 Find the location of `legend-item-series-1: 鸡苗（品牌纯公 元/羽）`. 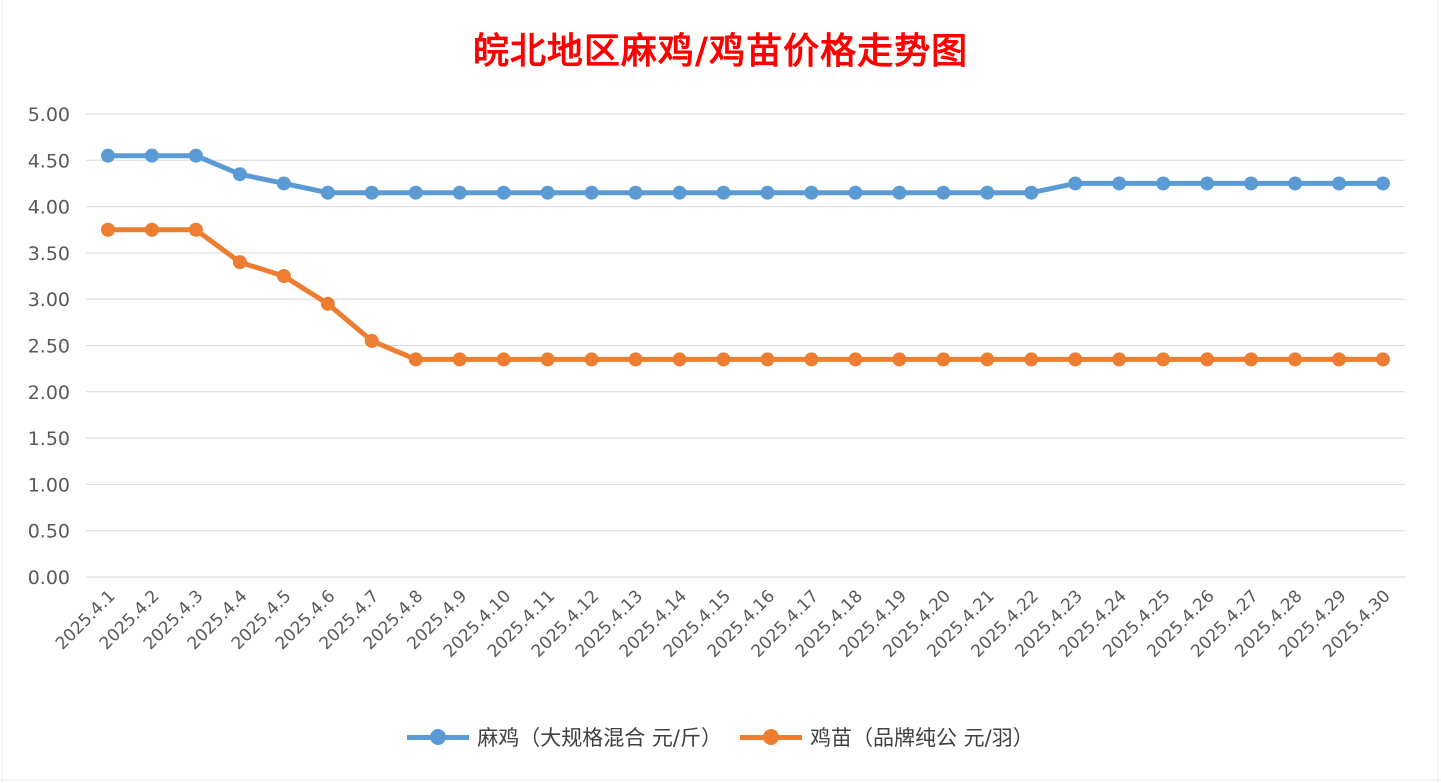

legend-item-series-1: 鸡苗（品牌纯公 元/羽） is located at coordinates (887, 737).